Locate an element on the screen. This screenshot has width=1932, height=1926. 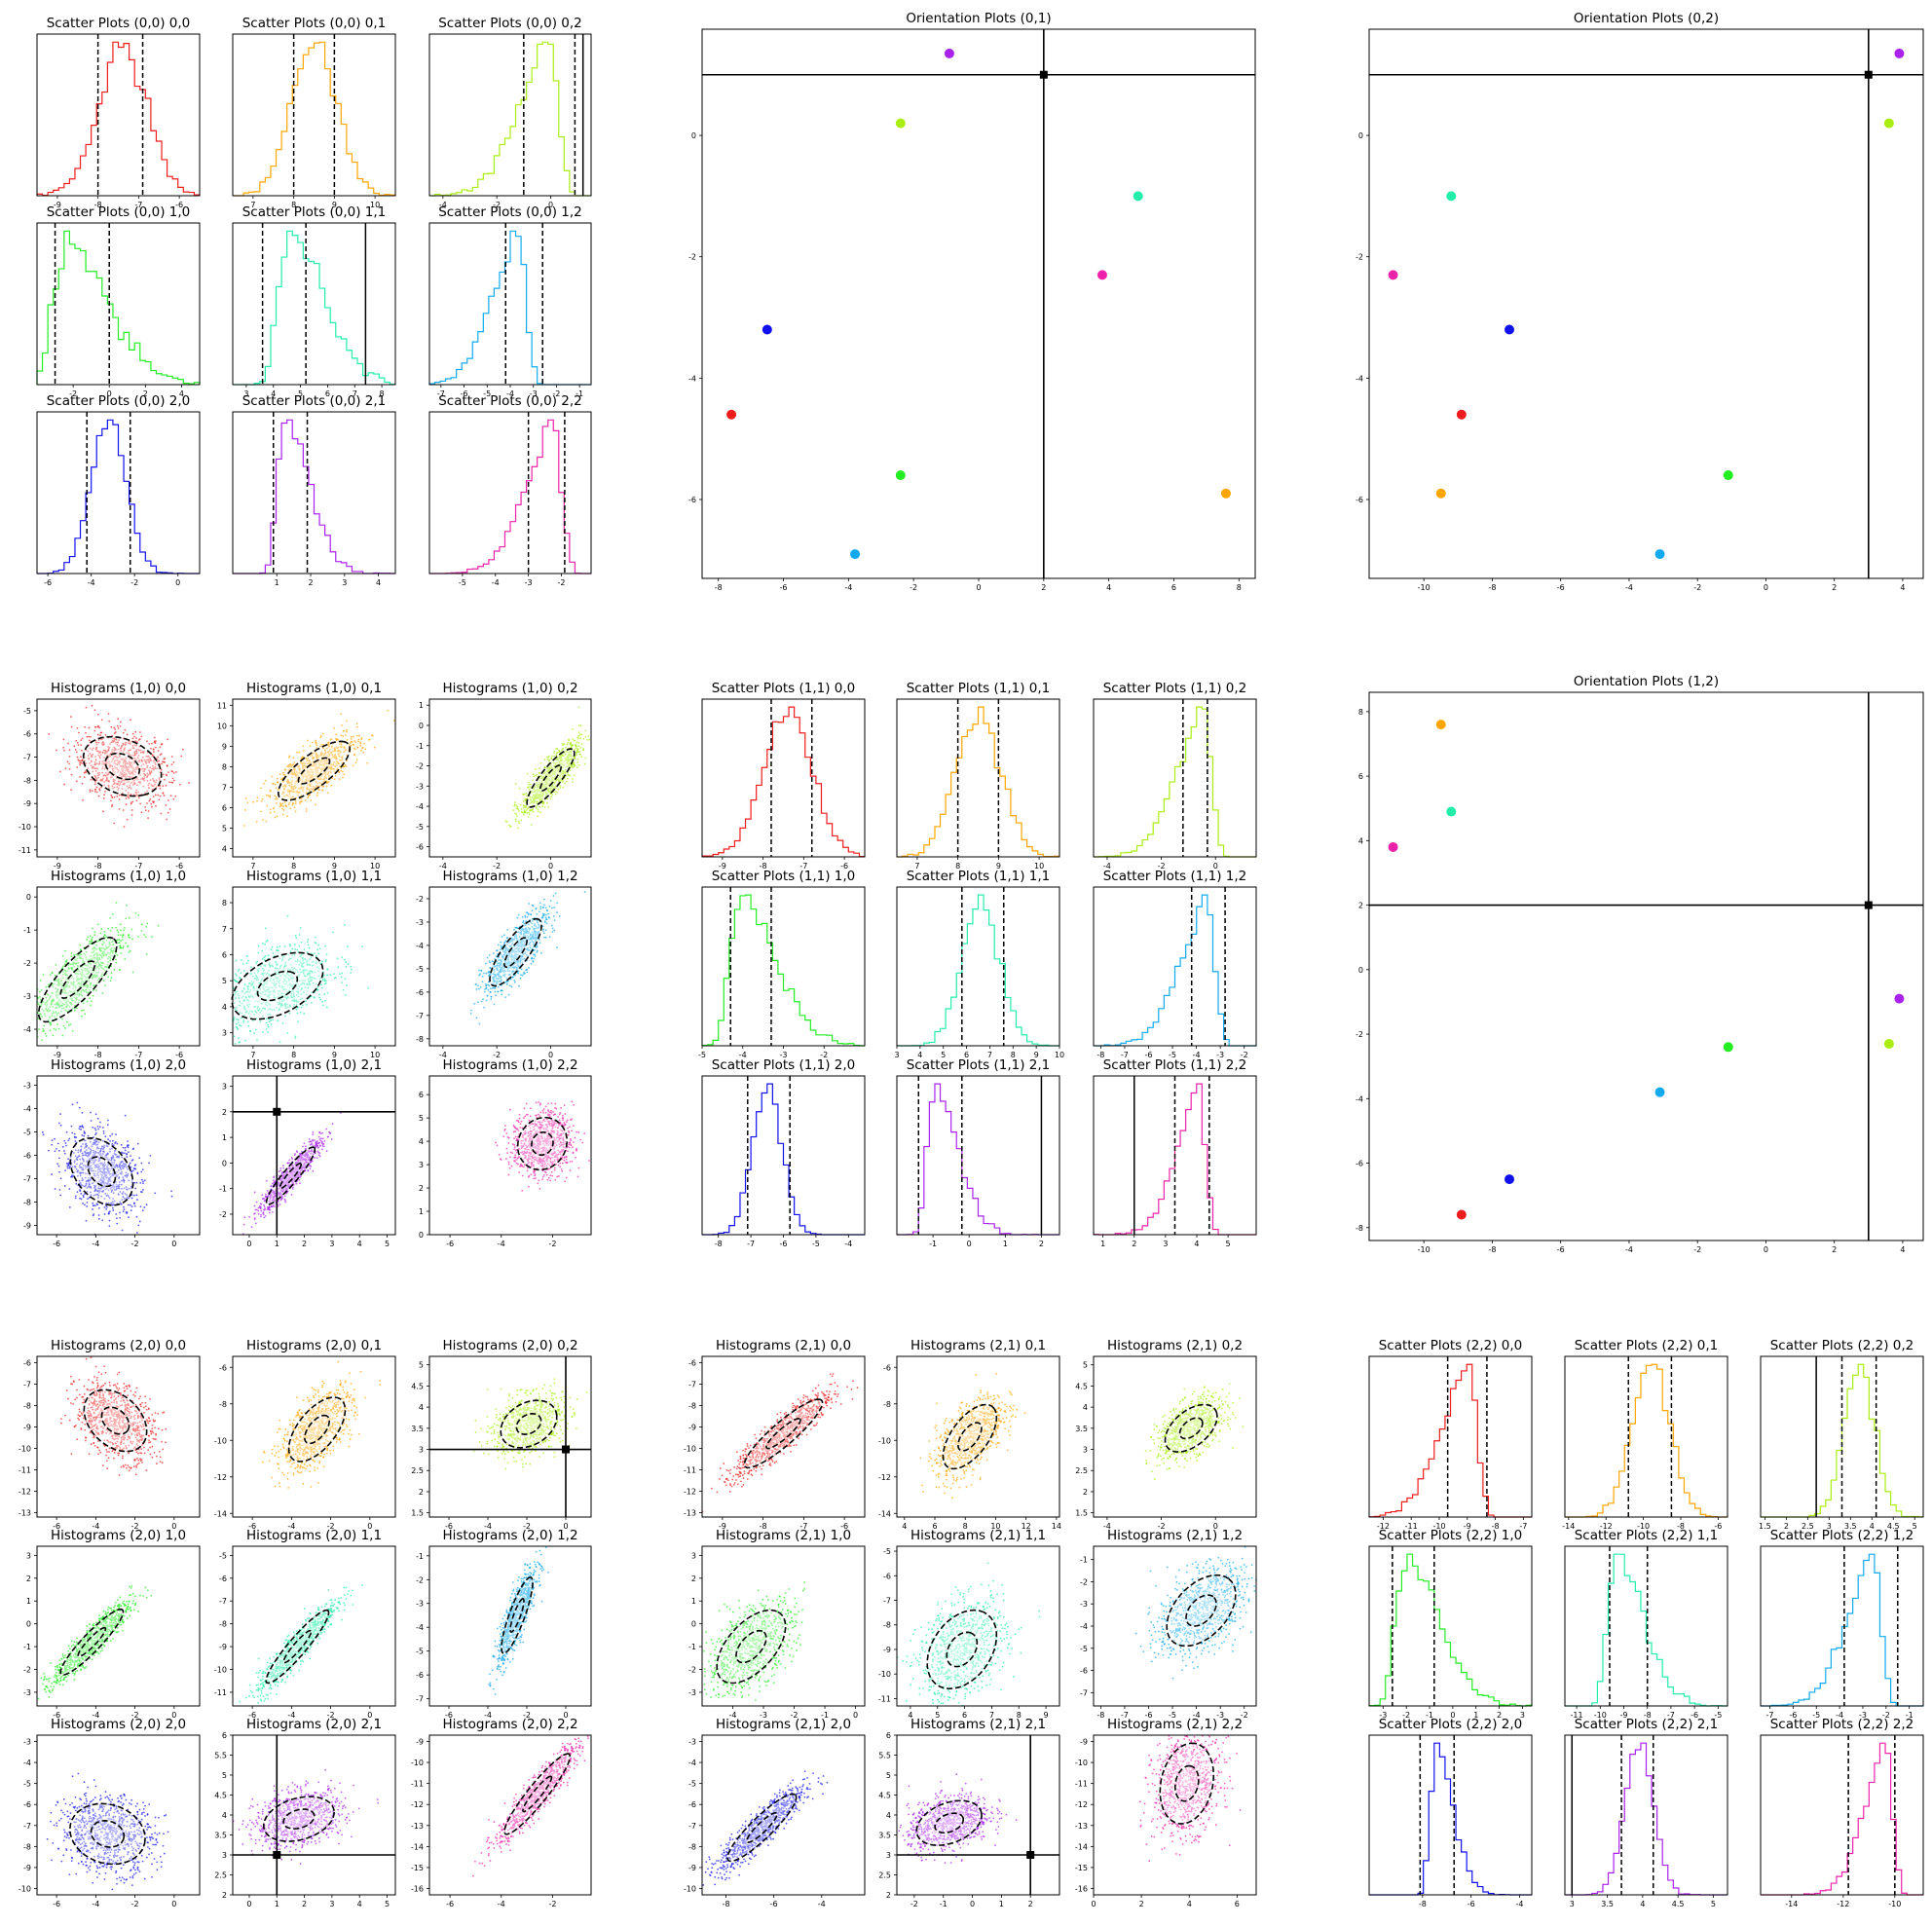
y-tick-label: -2 is located at coordinates (27, 963).